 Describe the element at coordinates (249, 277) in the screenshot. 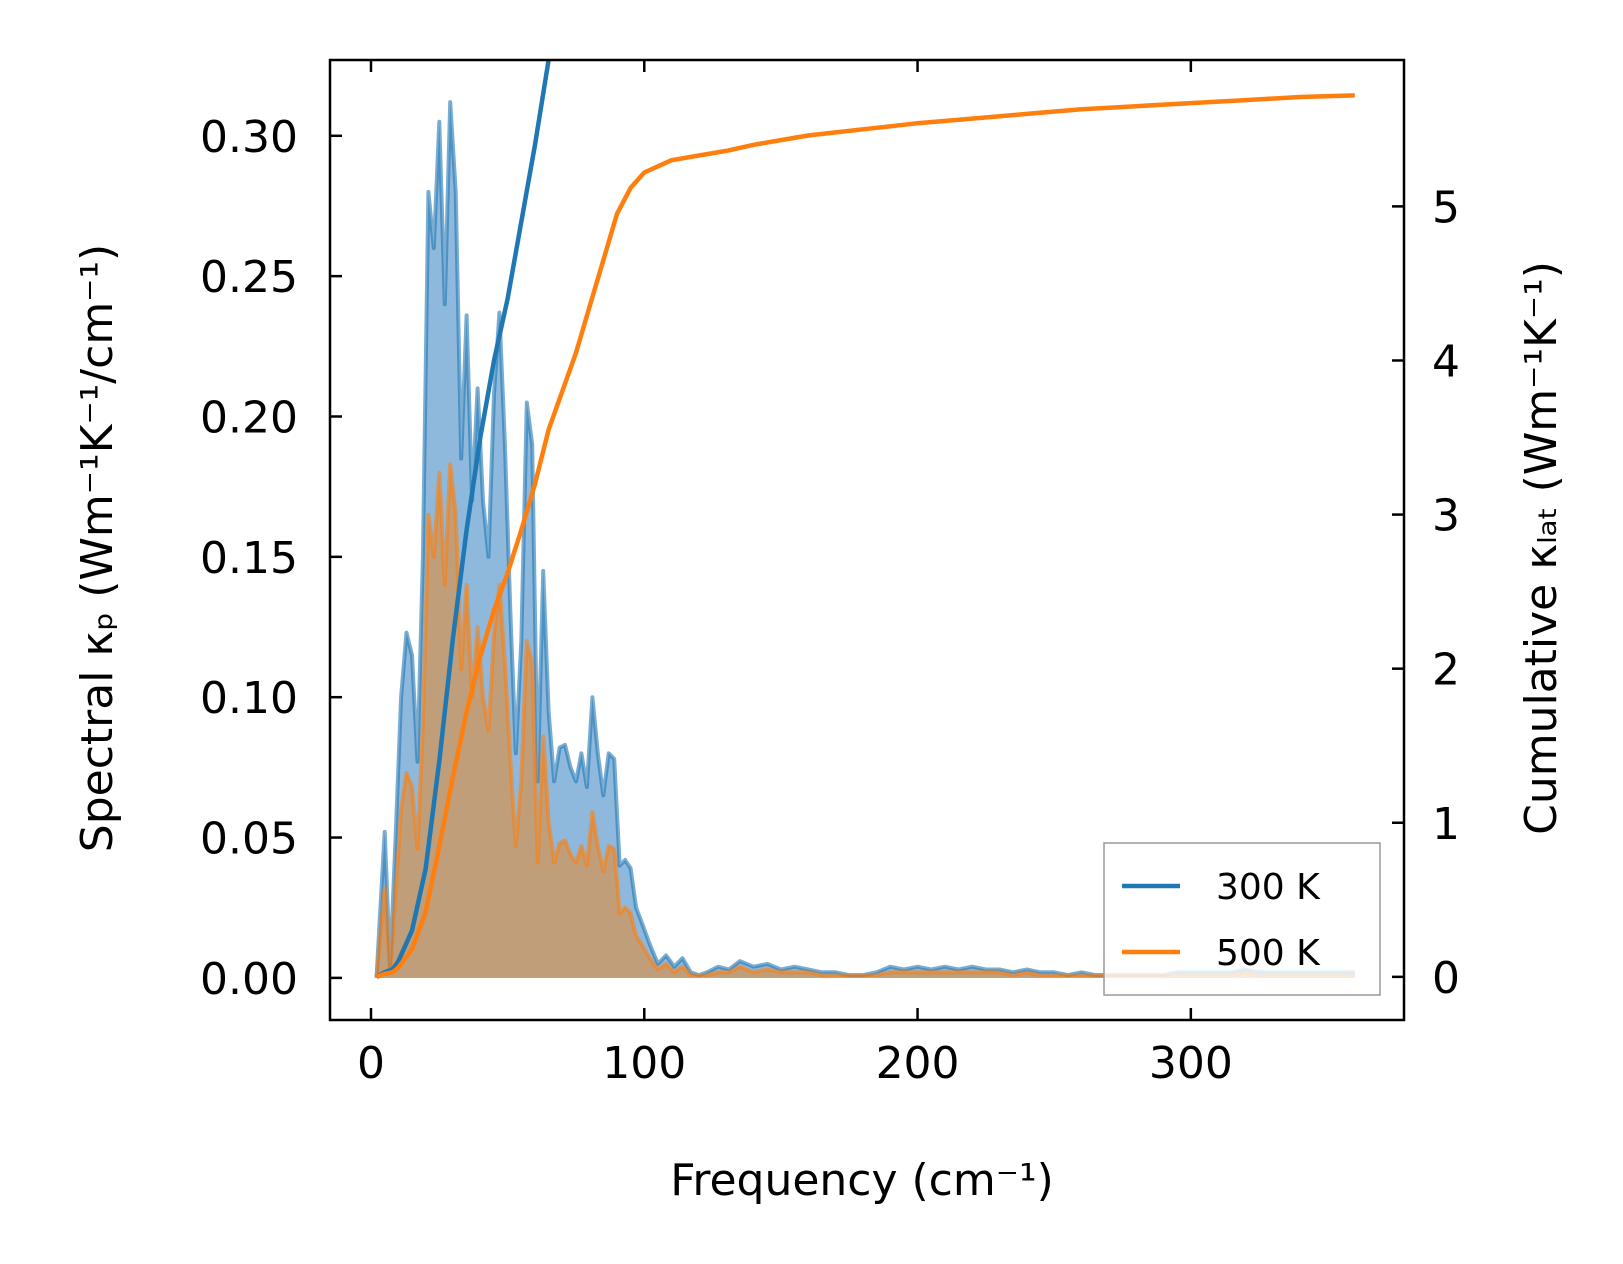

I see `y-left-tick-label: 0.25` at that location.